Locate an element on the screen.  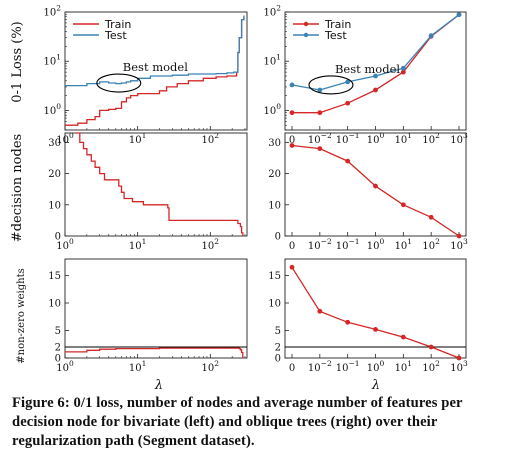
y-tick-label: 10² is located at coordinates (52, 11).